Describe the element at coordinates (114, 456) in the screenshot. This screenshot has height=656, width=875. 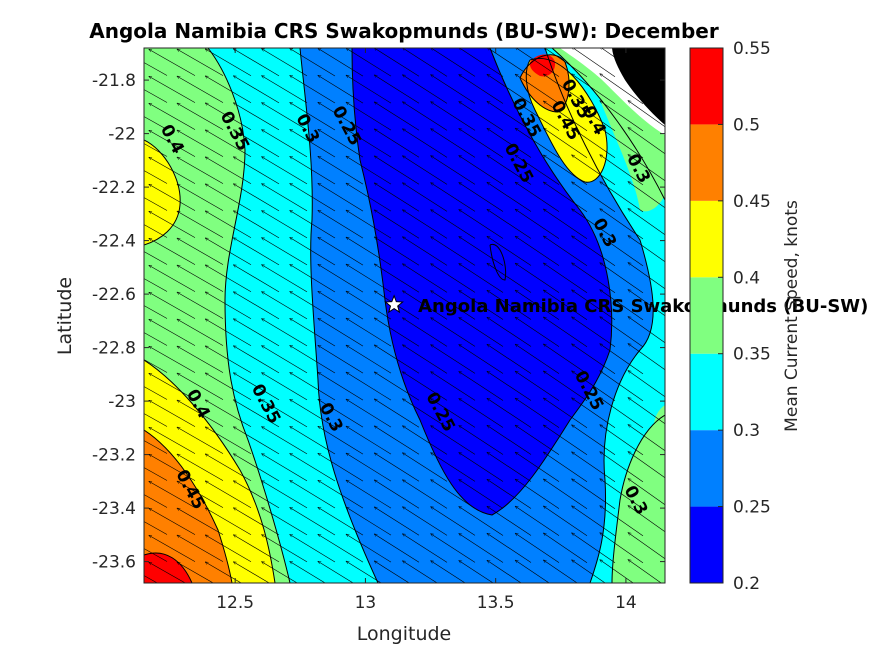
I see `y-tick-label: -23.2` at that location.